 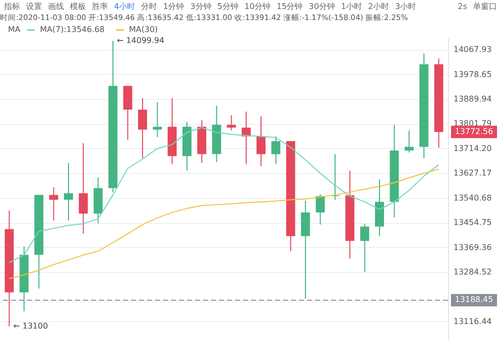 What do you see at coordinates (351, 6) in the screenshot?
I see `text: 1小时` at bounding box center [351, 6].